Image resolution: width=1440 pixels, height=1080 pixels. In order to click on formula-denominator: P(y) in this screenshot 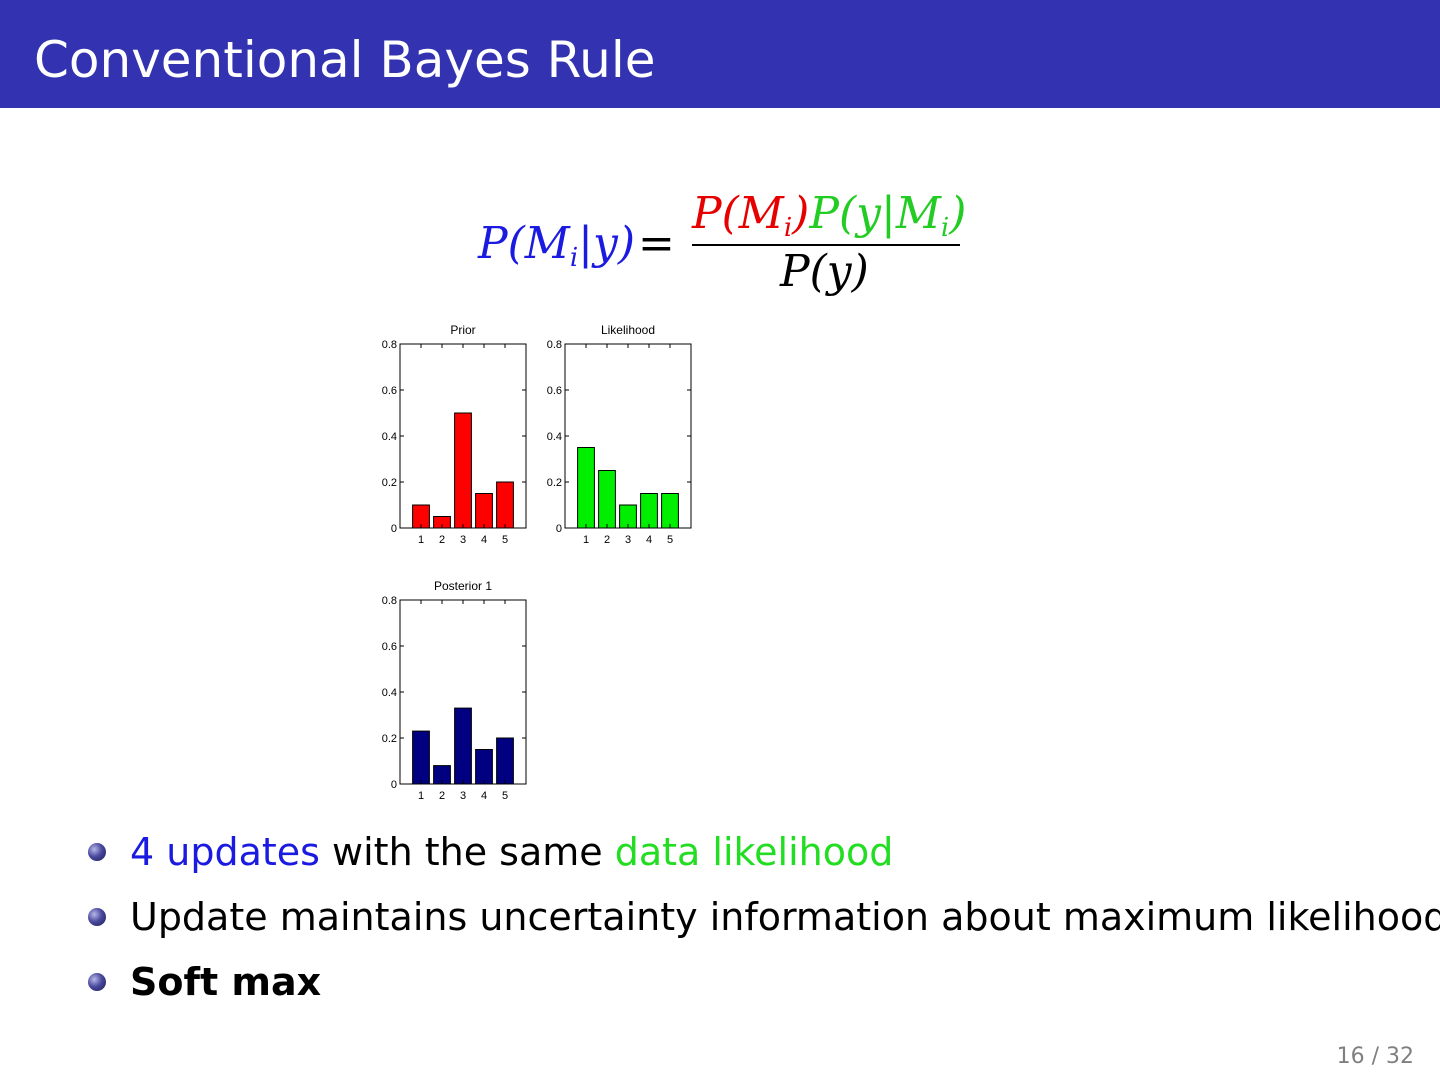, I will do `click(824, 271)`.